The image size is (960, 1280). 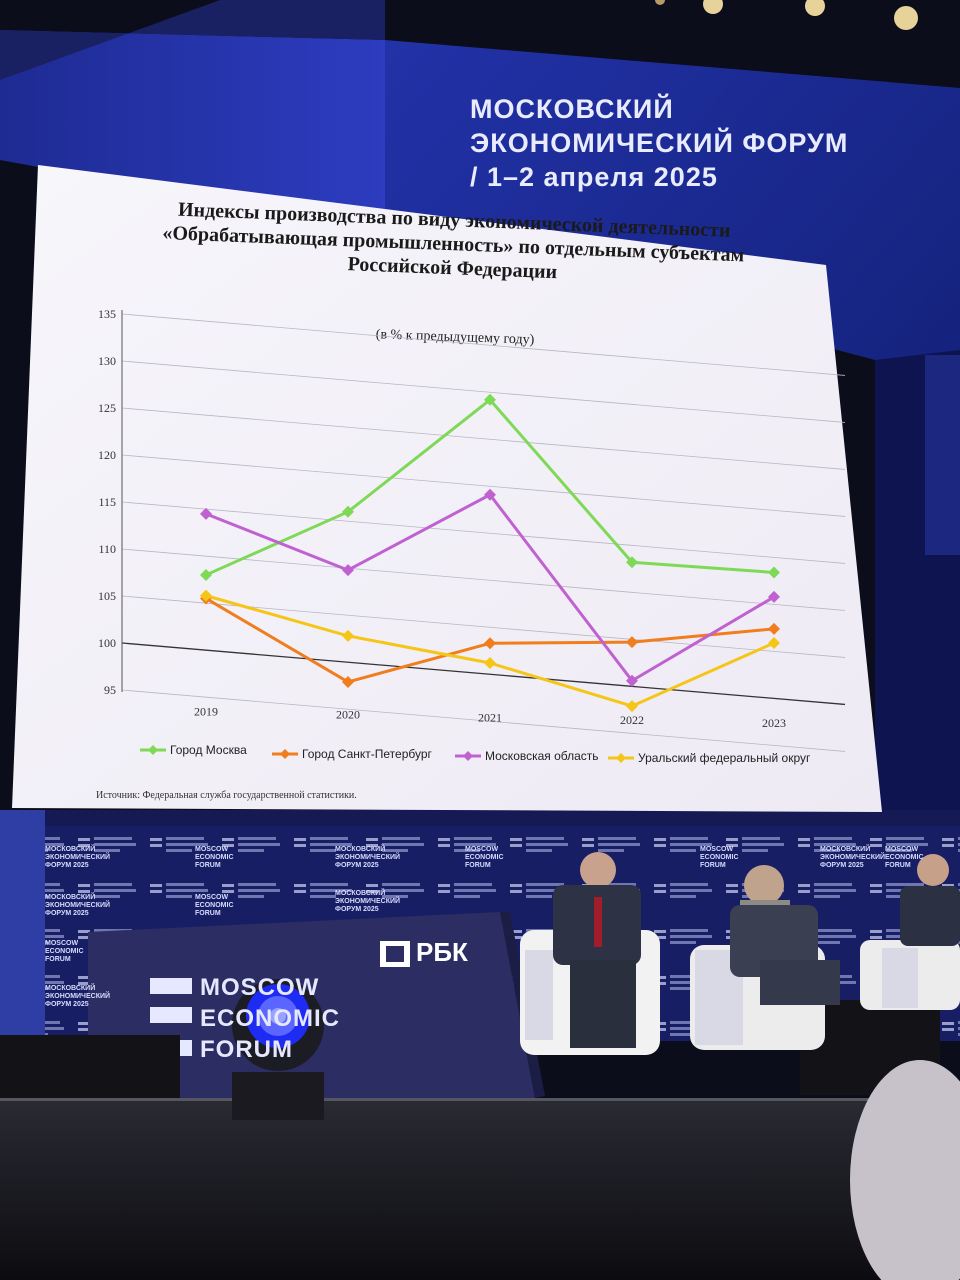 I want to click on legend-item: Московская область, so click(x=527, y=756).